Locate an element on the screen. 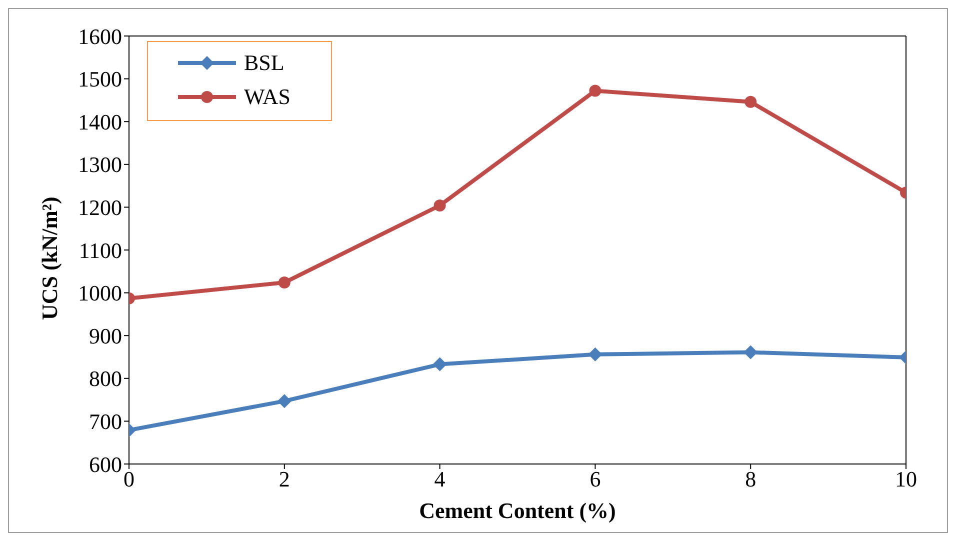 The image size is (956, 540). y-tick-label: 1000 is located at coordinates (100, 293).